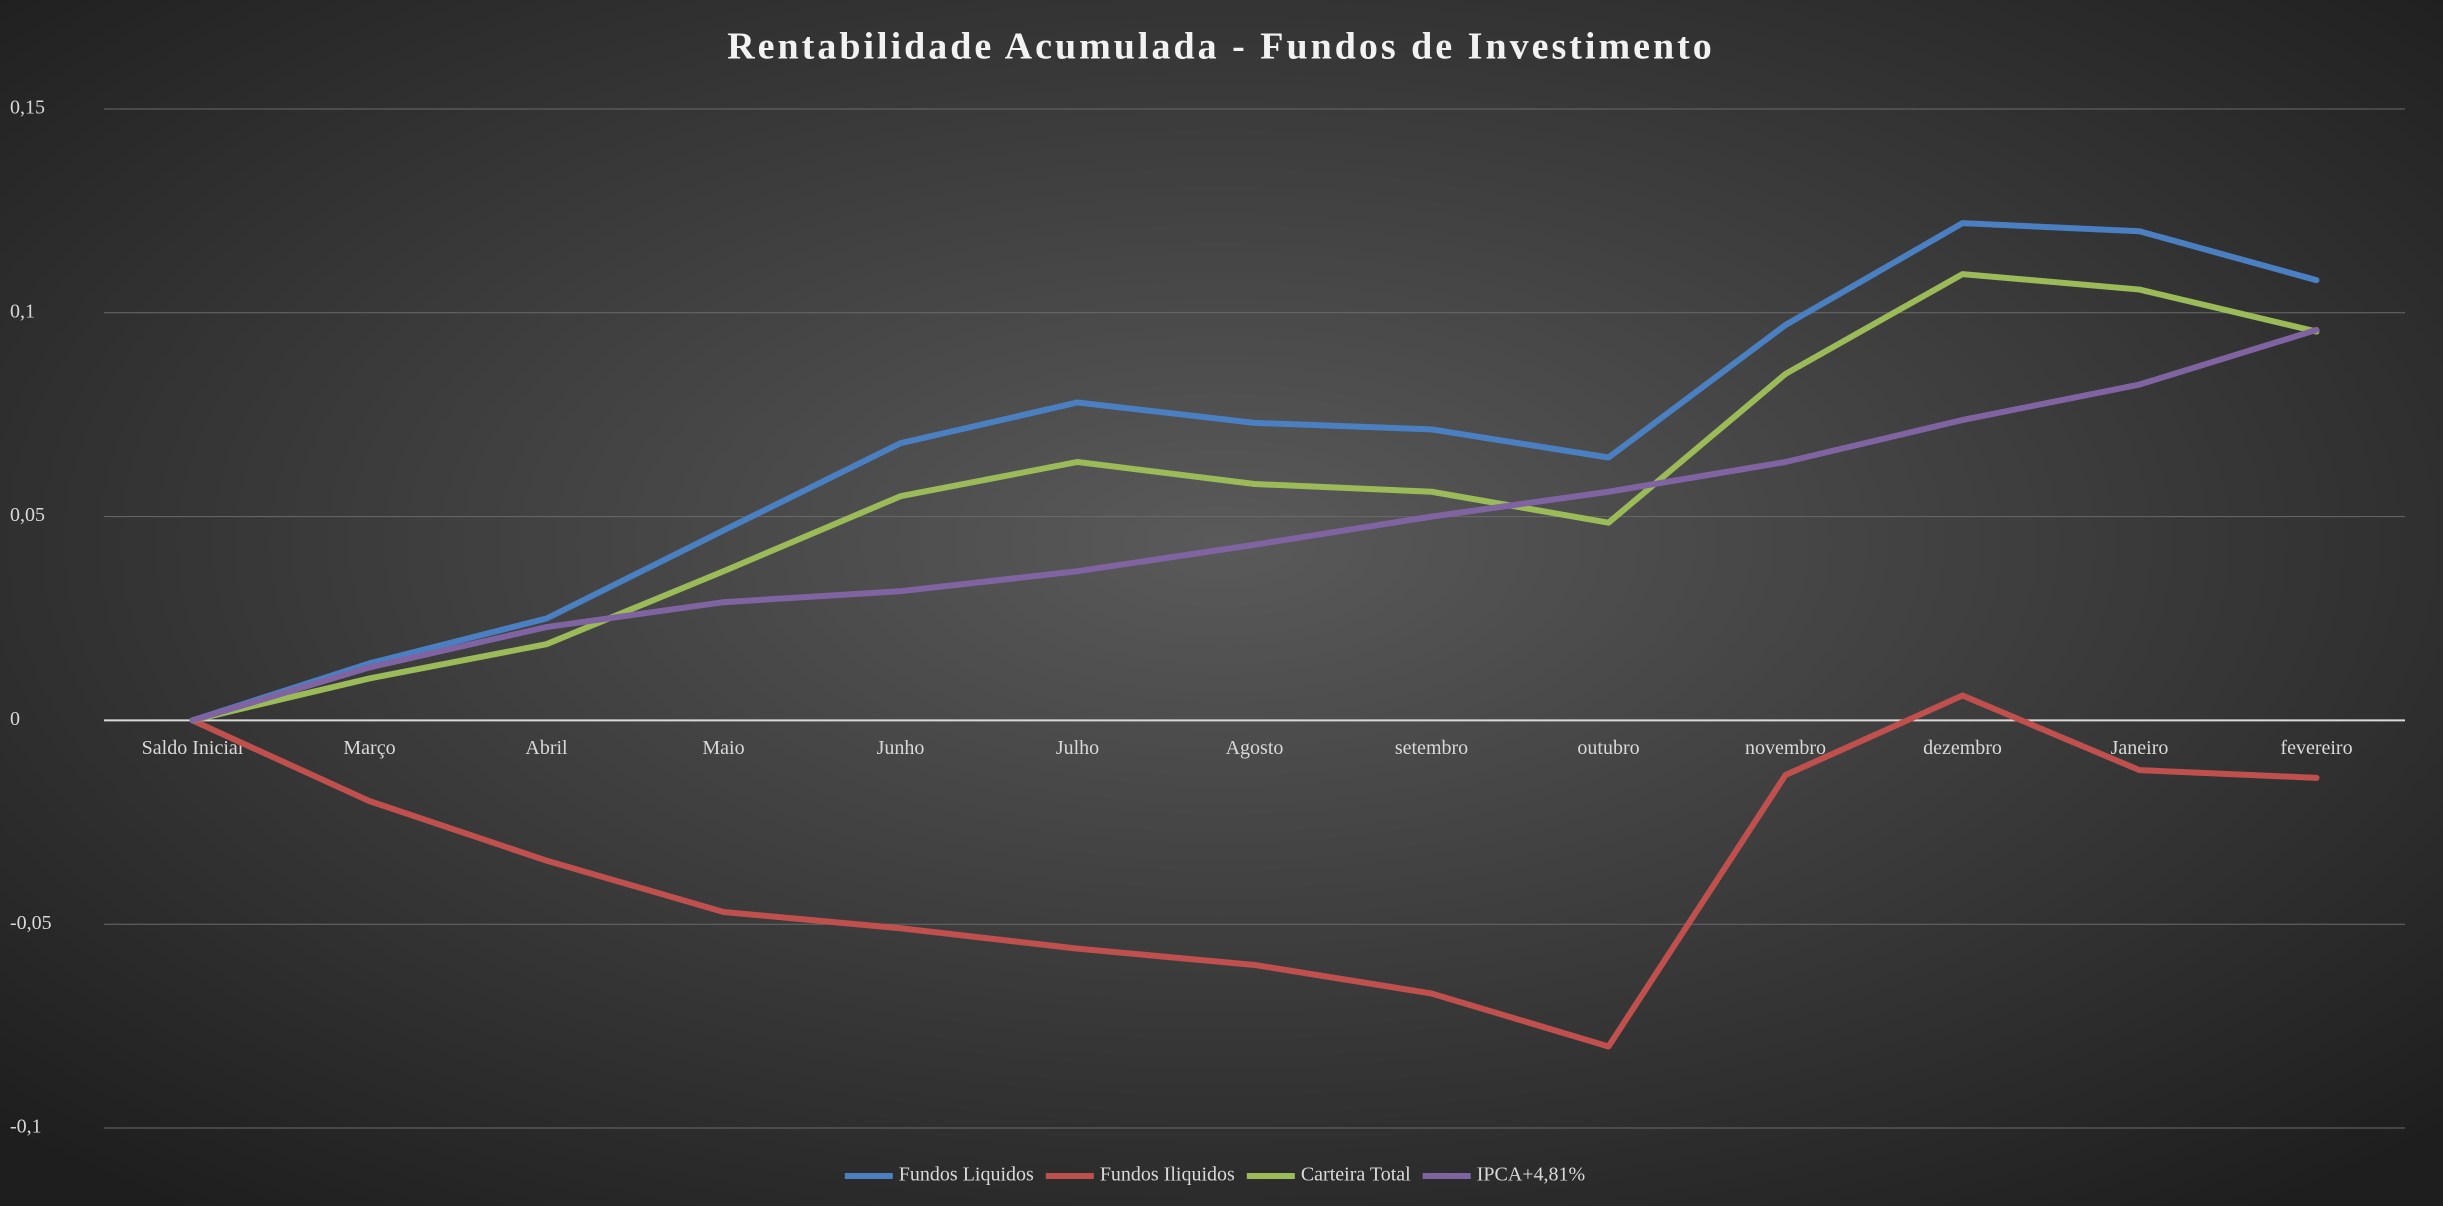  I want to click on x-tick-label: Agosto, so click(1255, 748).